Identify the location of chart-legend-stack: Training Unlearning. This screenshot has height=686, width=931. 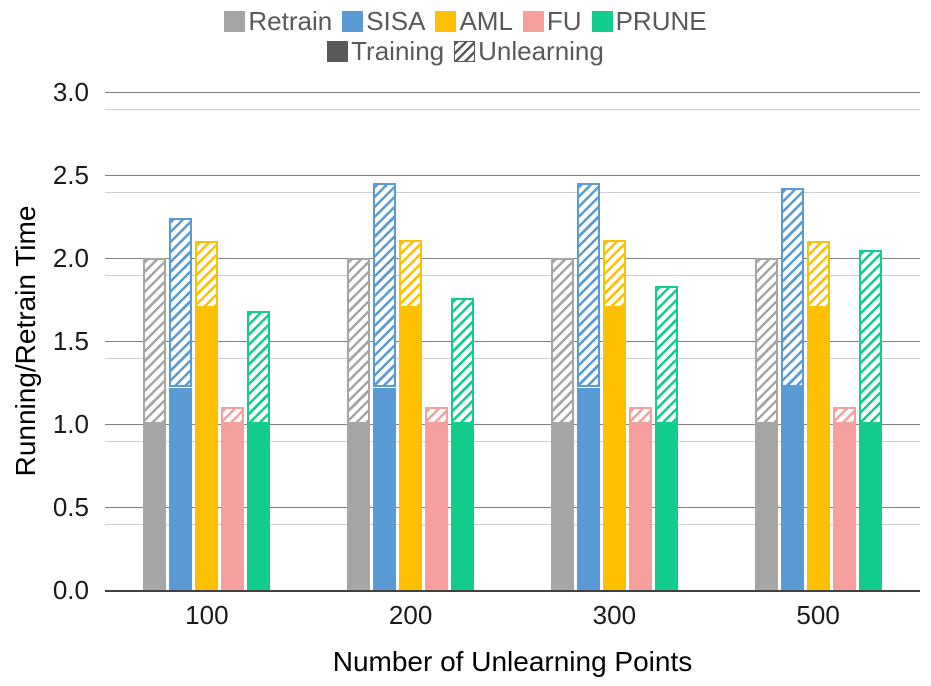
(465, 51).